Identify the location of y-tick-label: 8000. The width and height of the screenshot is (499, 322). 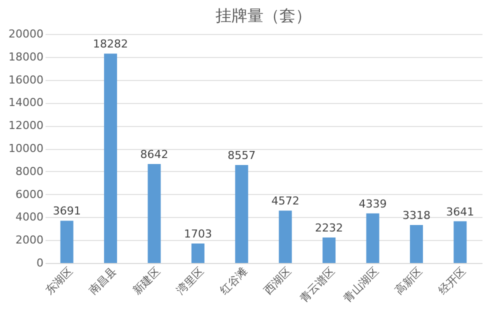
(30, 171).